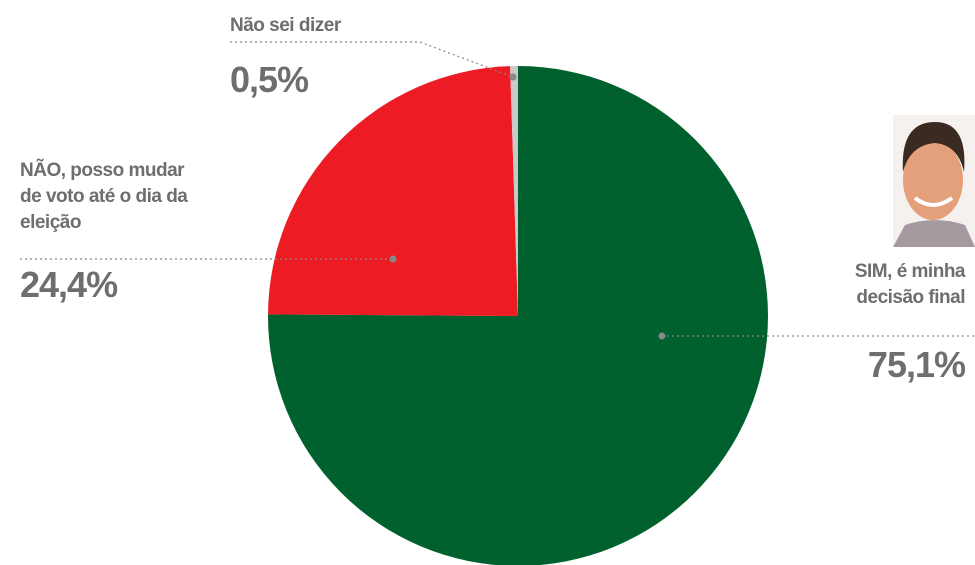  I want to click on value-label: 75,1%, so click(916, 364).